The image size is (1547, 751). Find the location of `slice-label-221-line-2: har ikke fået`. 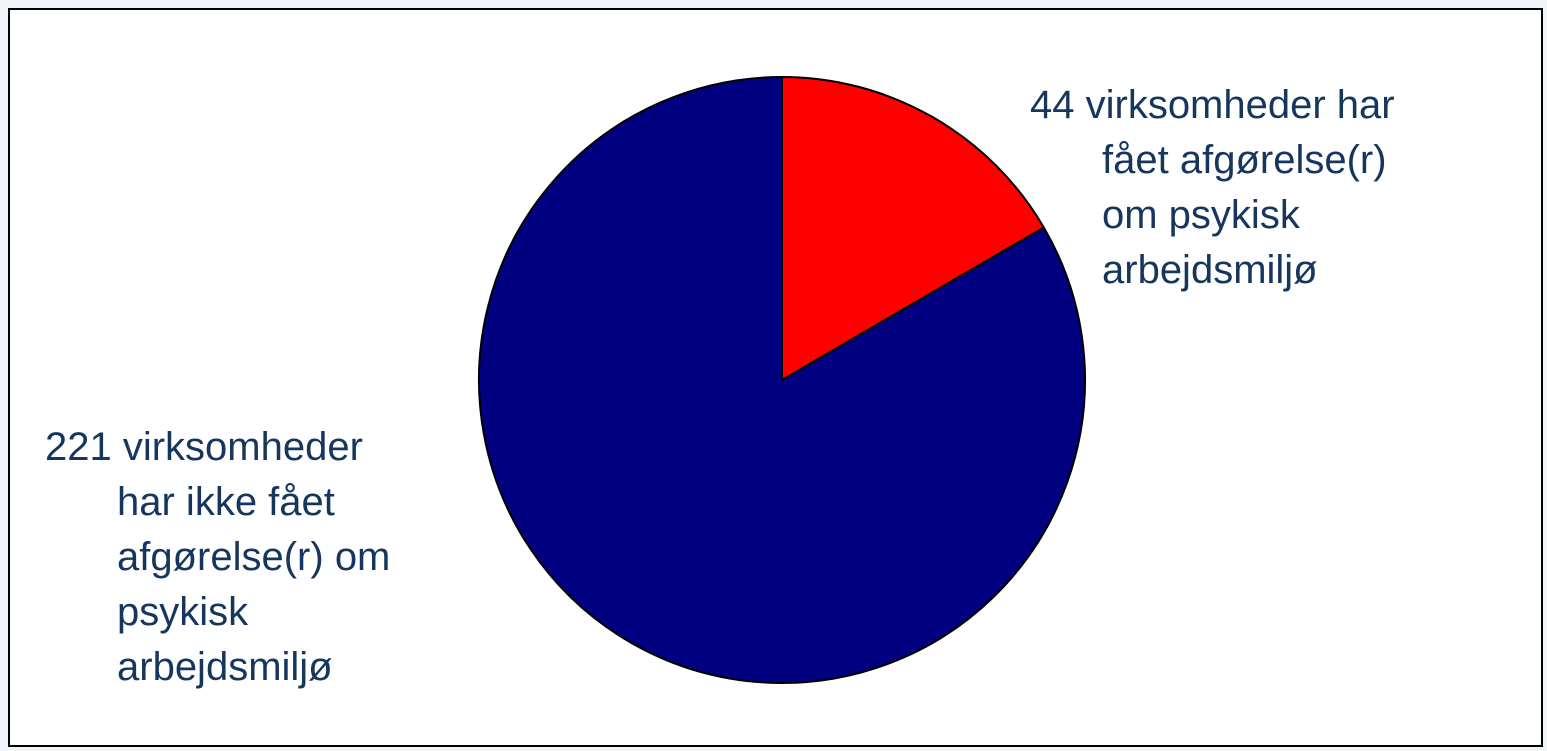

slice-label-221-line-2: har ikke fået is located at coordinates (226, 502).